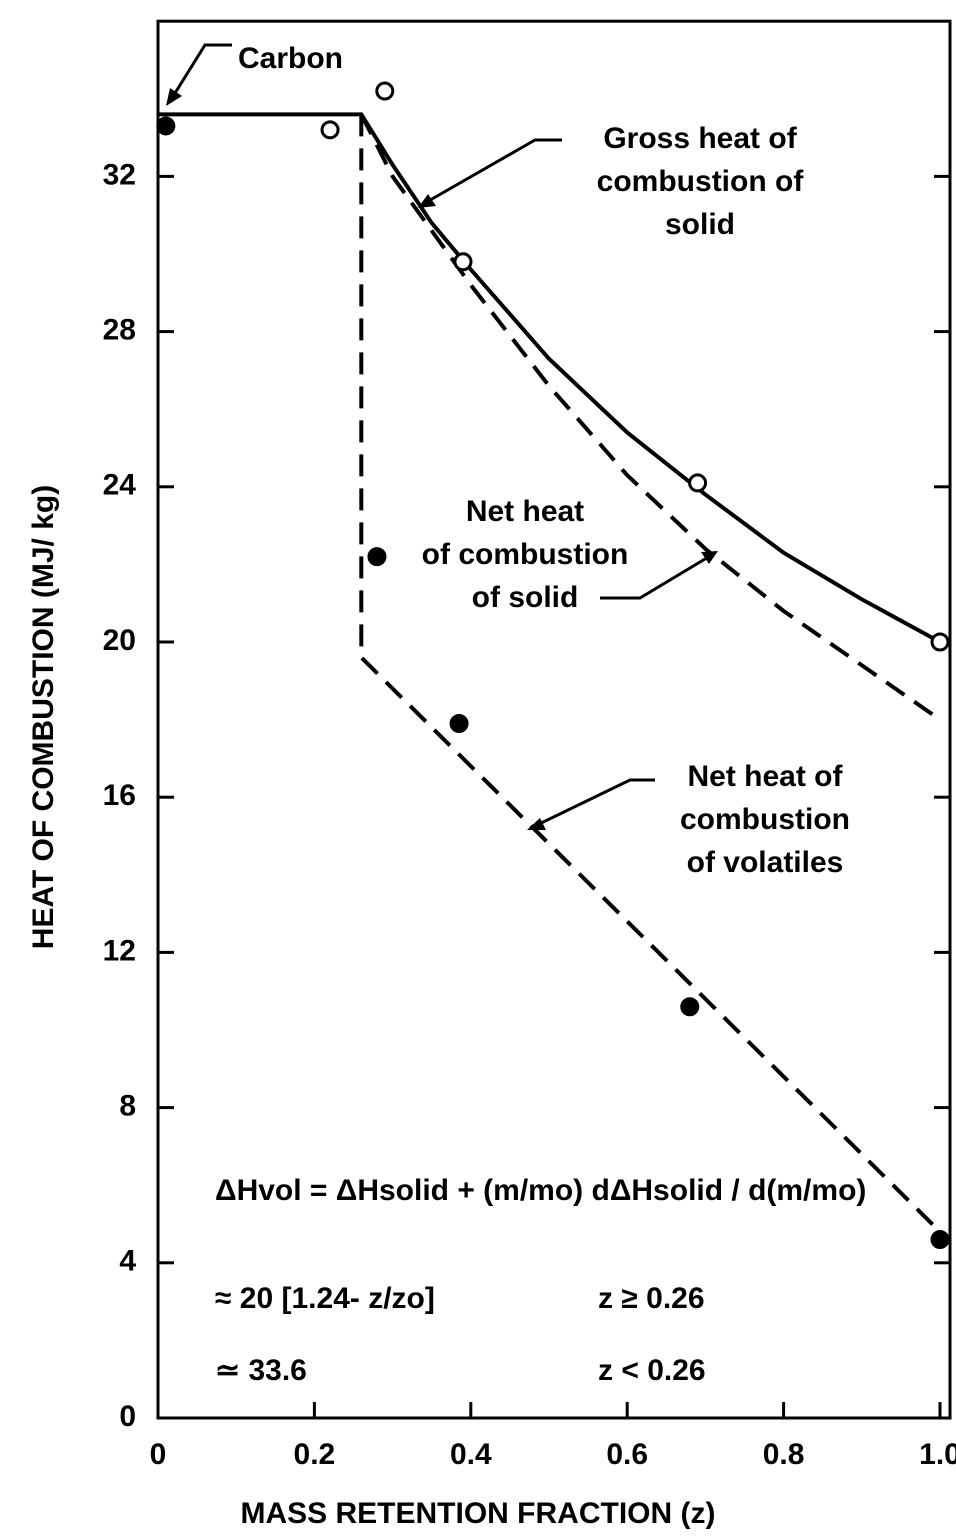 This screenshot has width=956, height=1539. I want to click on y-tick-label: 32, so click(119, 174).